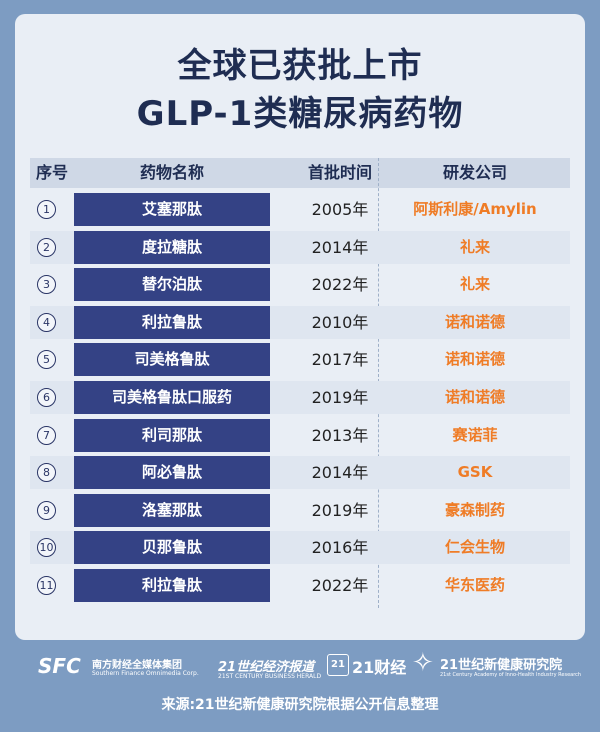 The width and height of the screenshot is (600, 732). Describe the element at coordinates (46, 548) in the screenshot. I see `row-number-badge: 10` at that location.